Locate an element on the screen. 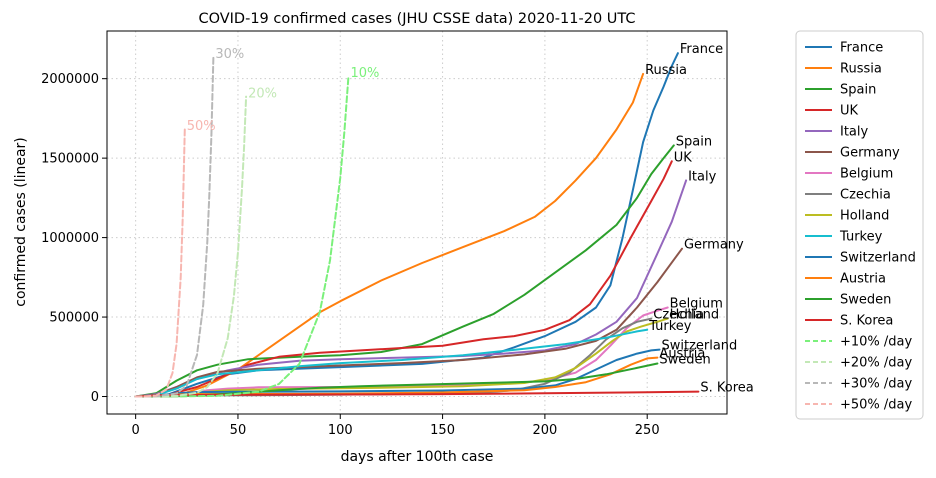 The image size is (936, 478). legend-label: UK is located at coordinates (849, 111).